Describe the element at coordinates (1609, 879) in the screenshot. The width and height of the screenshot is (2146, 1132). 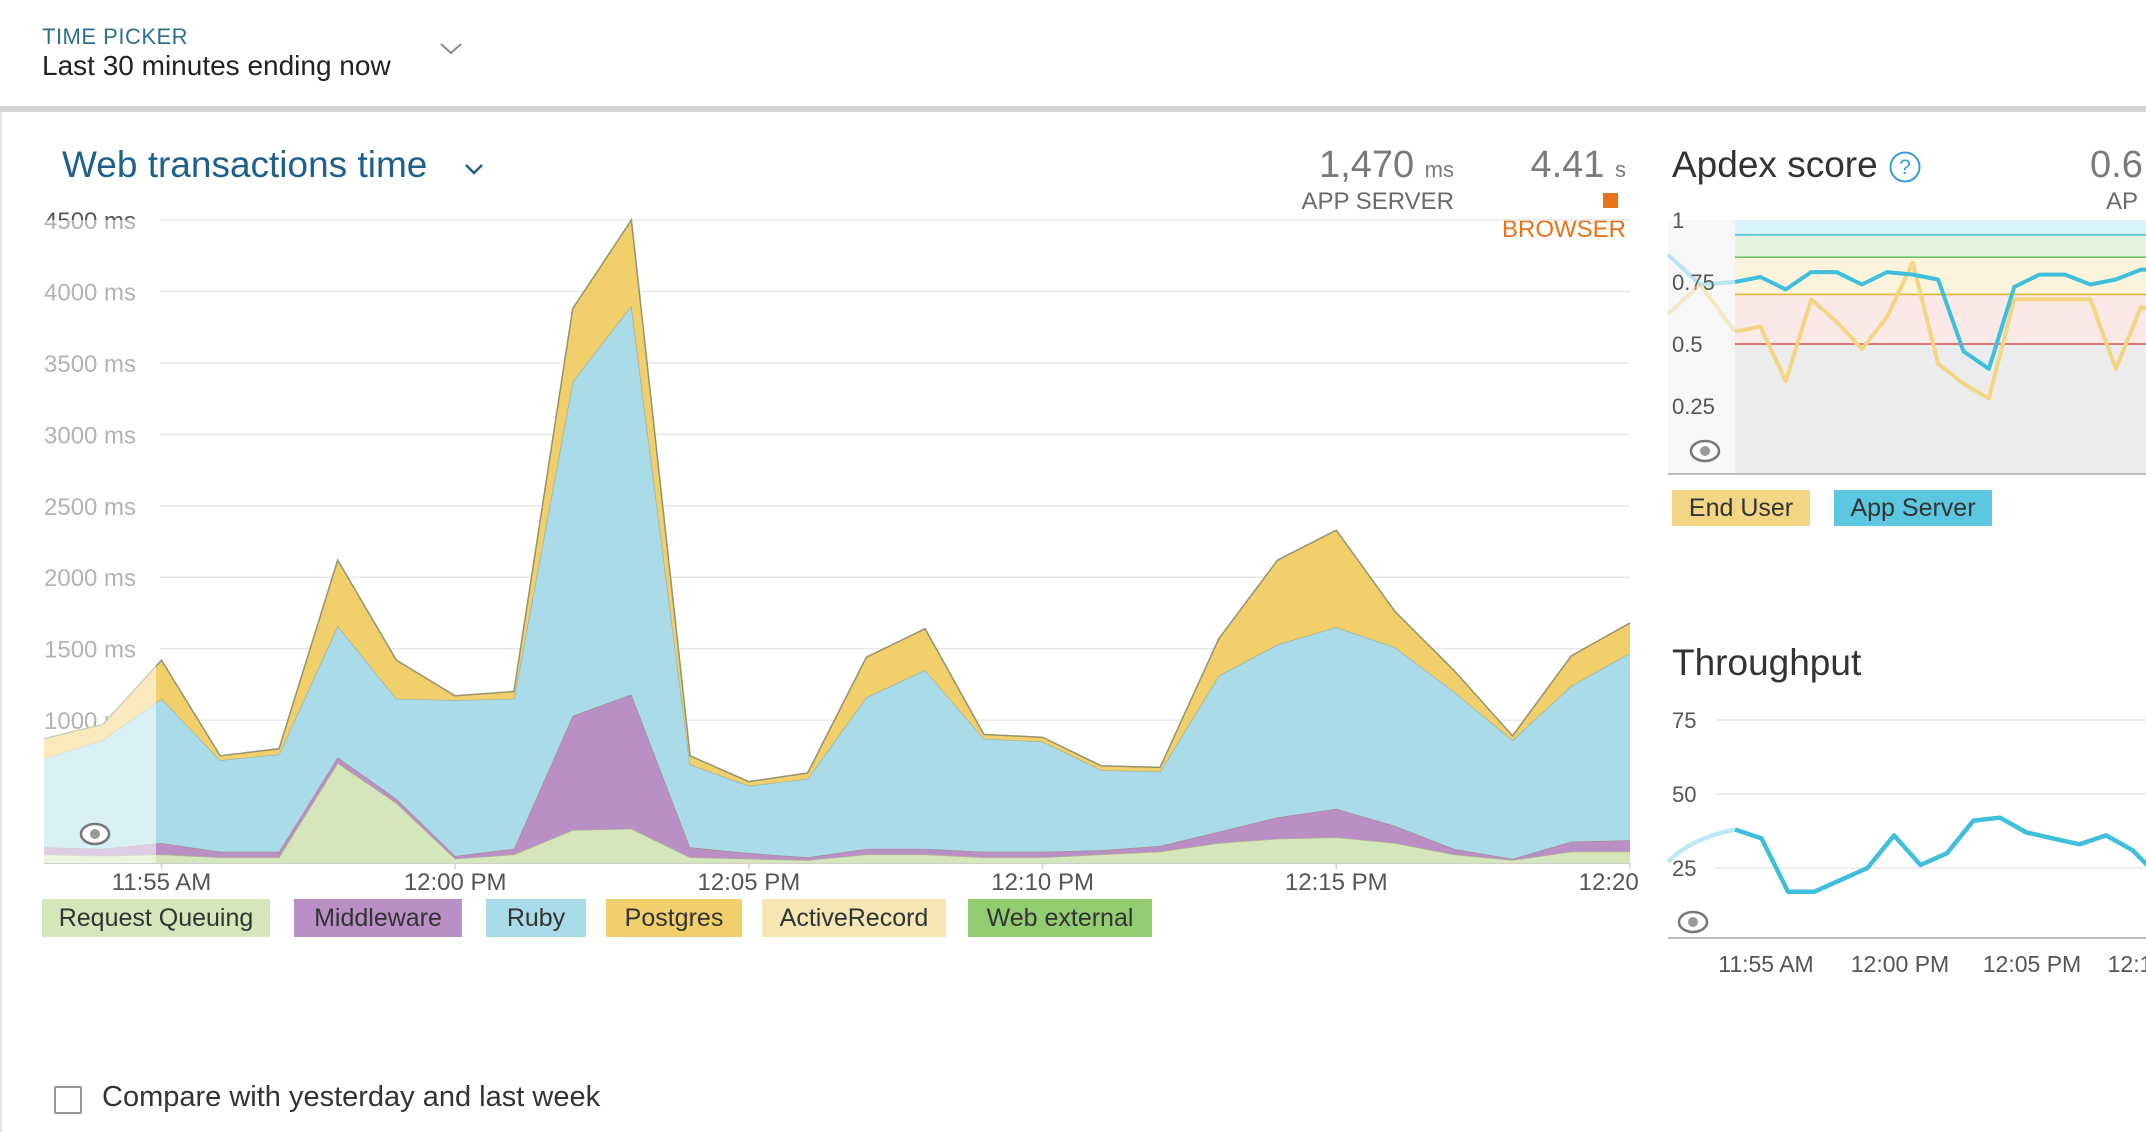
I see `x-tick-label: 12:20 PM` at that location.